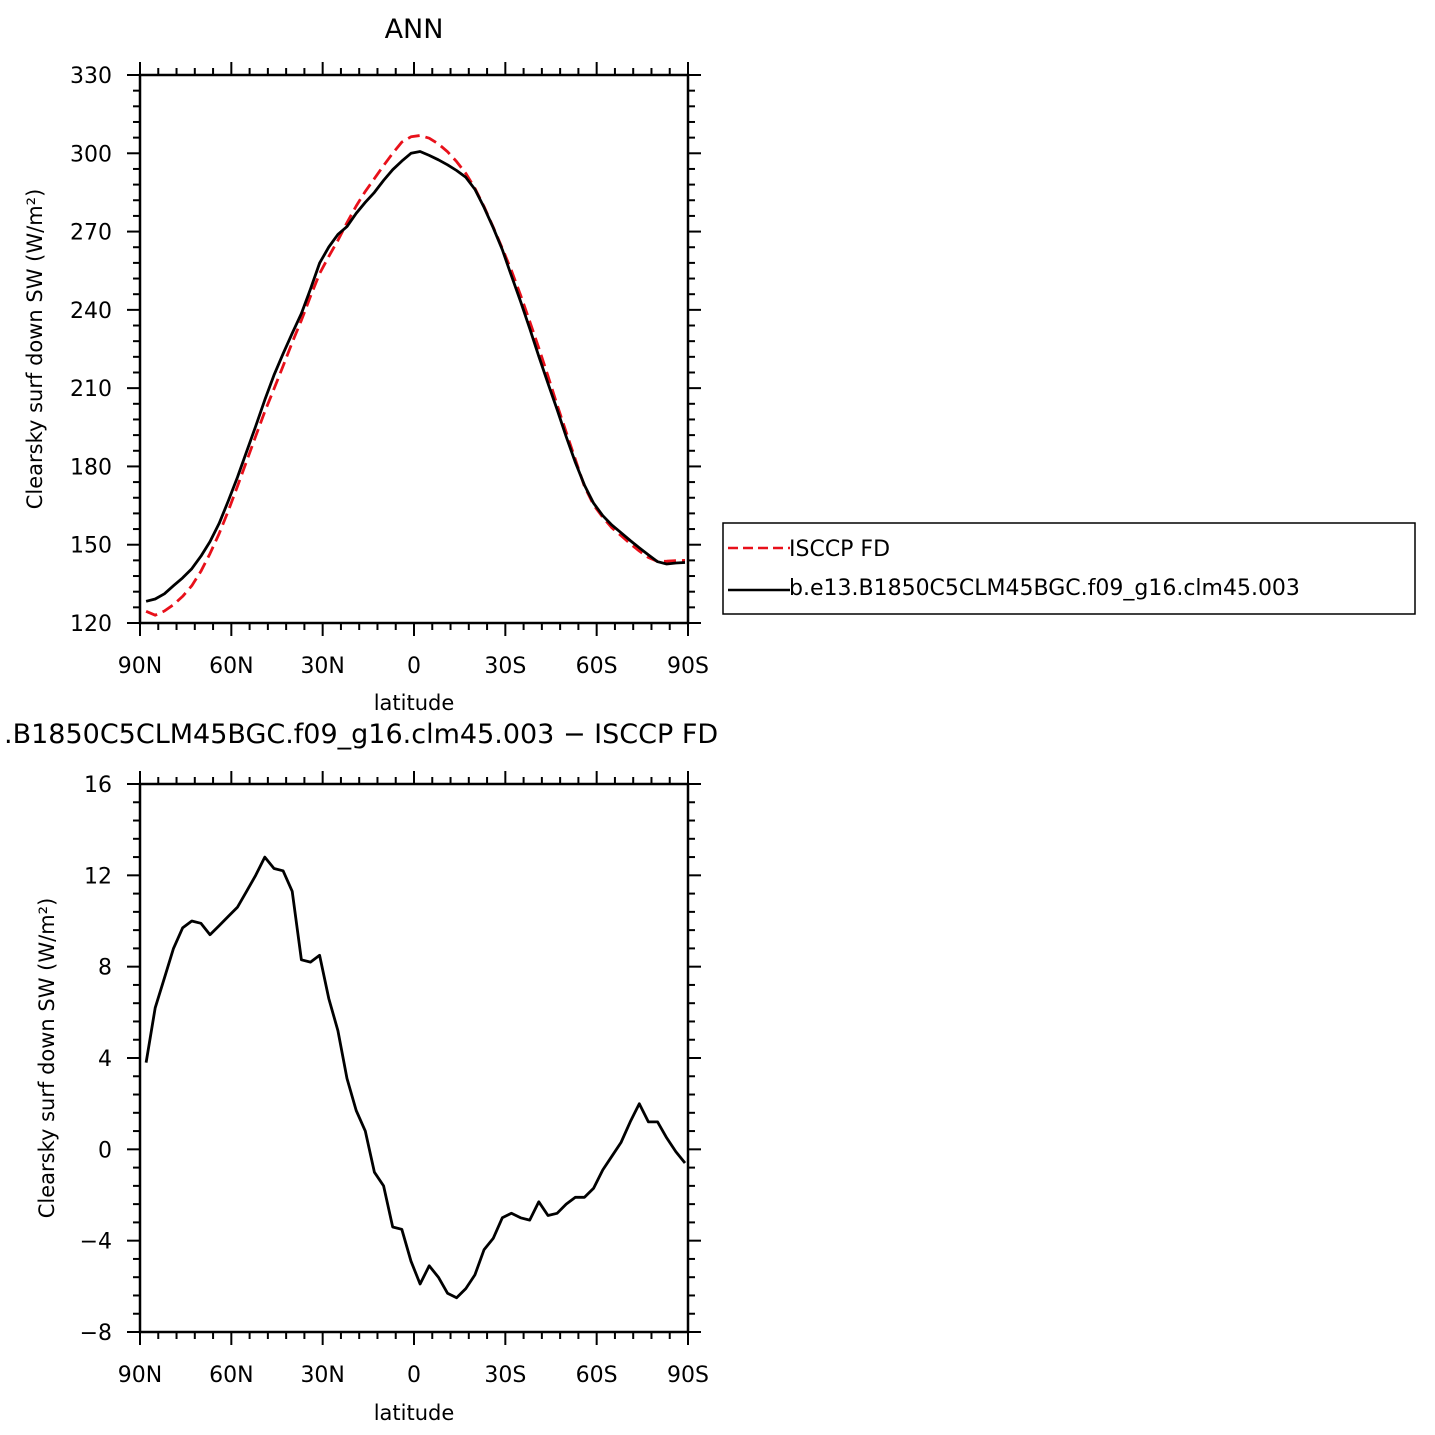  I want to click on bottom-y-tick-label: 4, so click(105, 1059).